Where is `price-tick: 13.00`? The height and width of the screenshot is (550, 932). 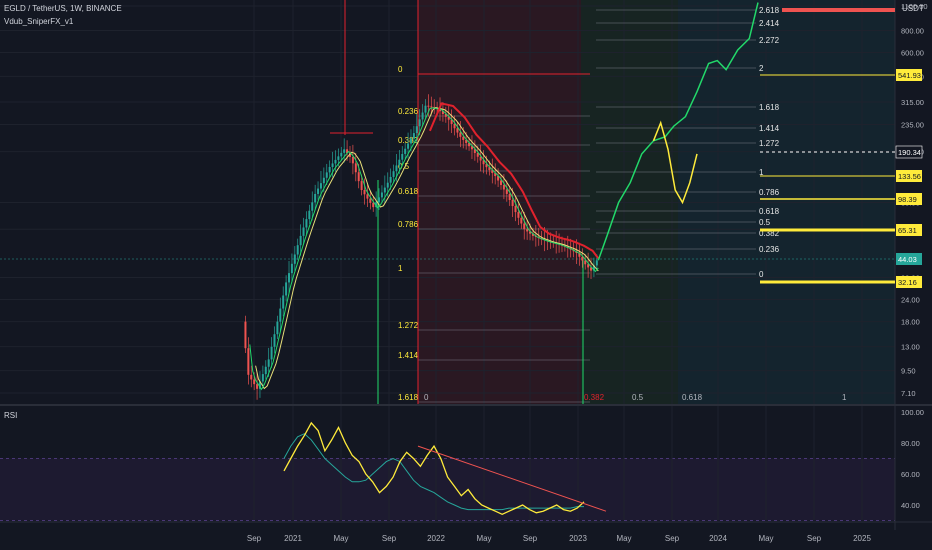 price-tick: 13.00 is located at coordinates (910, 347).